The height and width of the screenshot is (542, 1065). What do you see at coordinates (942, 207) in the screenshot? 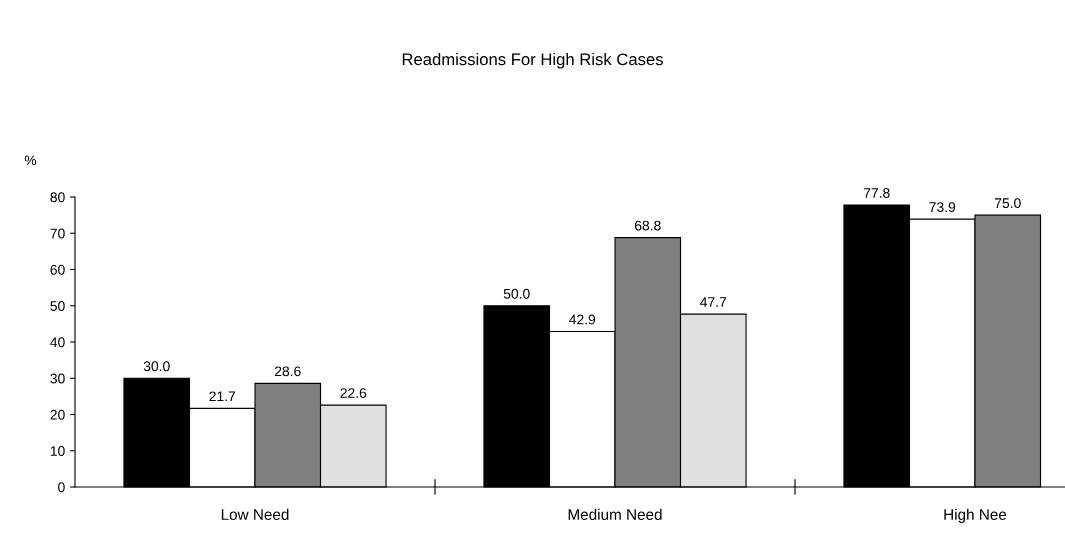
I see `data-label: 73.9` at bounding box center [942, 207].